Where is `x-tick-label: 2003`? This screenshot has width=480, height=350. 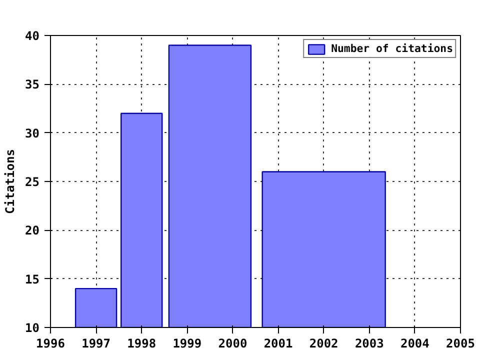
x-tick-label: 2003 is located at coordinates (369, 343).